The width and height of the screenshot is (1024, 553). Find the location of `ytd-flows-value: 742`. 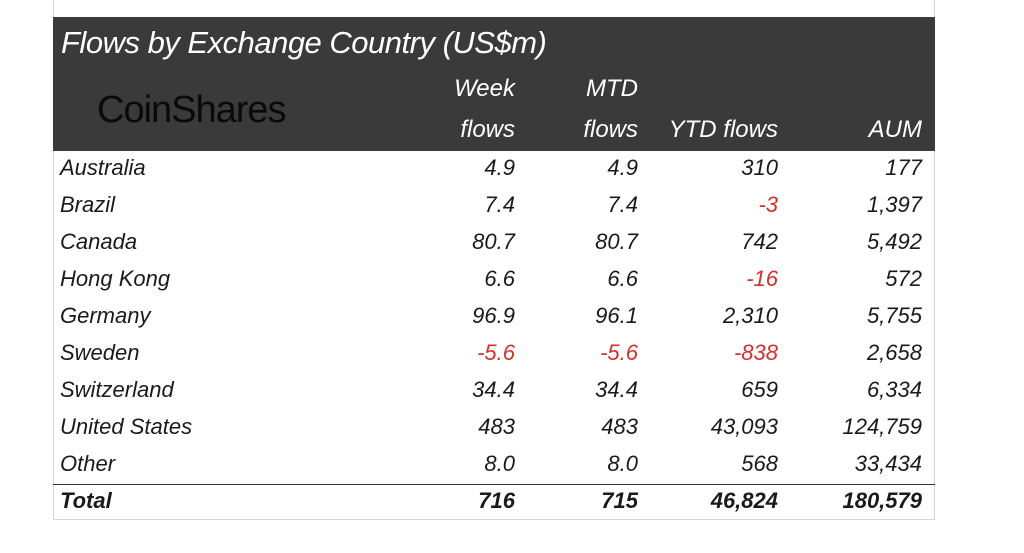

ytd-flows-value: 742 is located at coordinates (759, 241).